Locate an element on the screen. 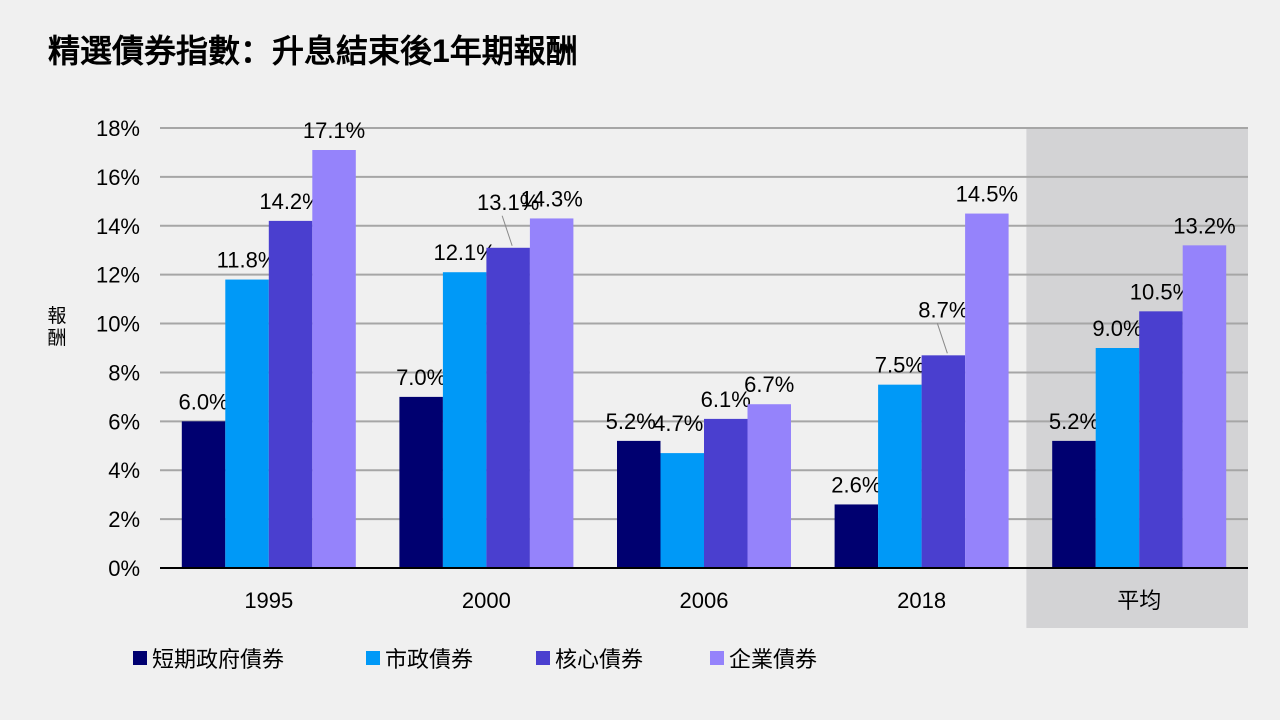 This screenshot has width=1280, height=720. y-tick-label: 2% is located at coordinates (124, 519).